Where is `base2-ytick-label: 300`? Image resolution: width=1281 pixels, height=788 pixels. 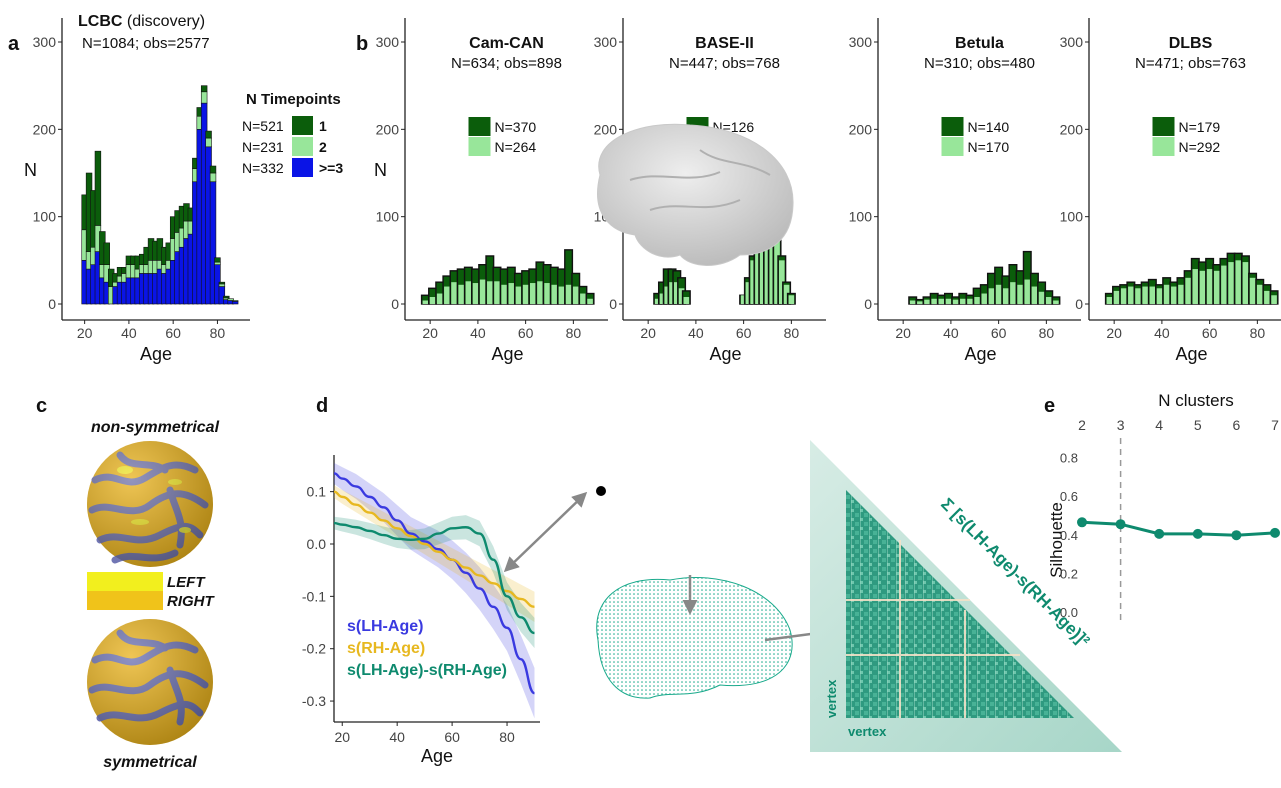 base2-ytick-label: 300 is located at coordinates (606, 42).